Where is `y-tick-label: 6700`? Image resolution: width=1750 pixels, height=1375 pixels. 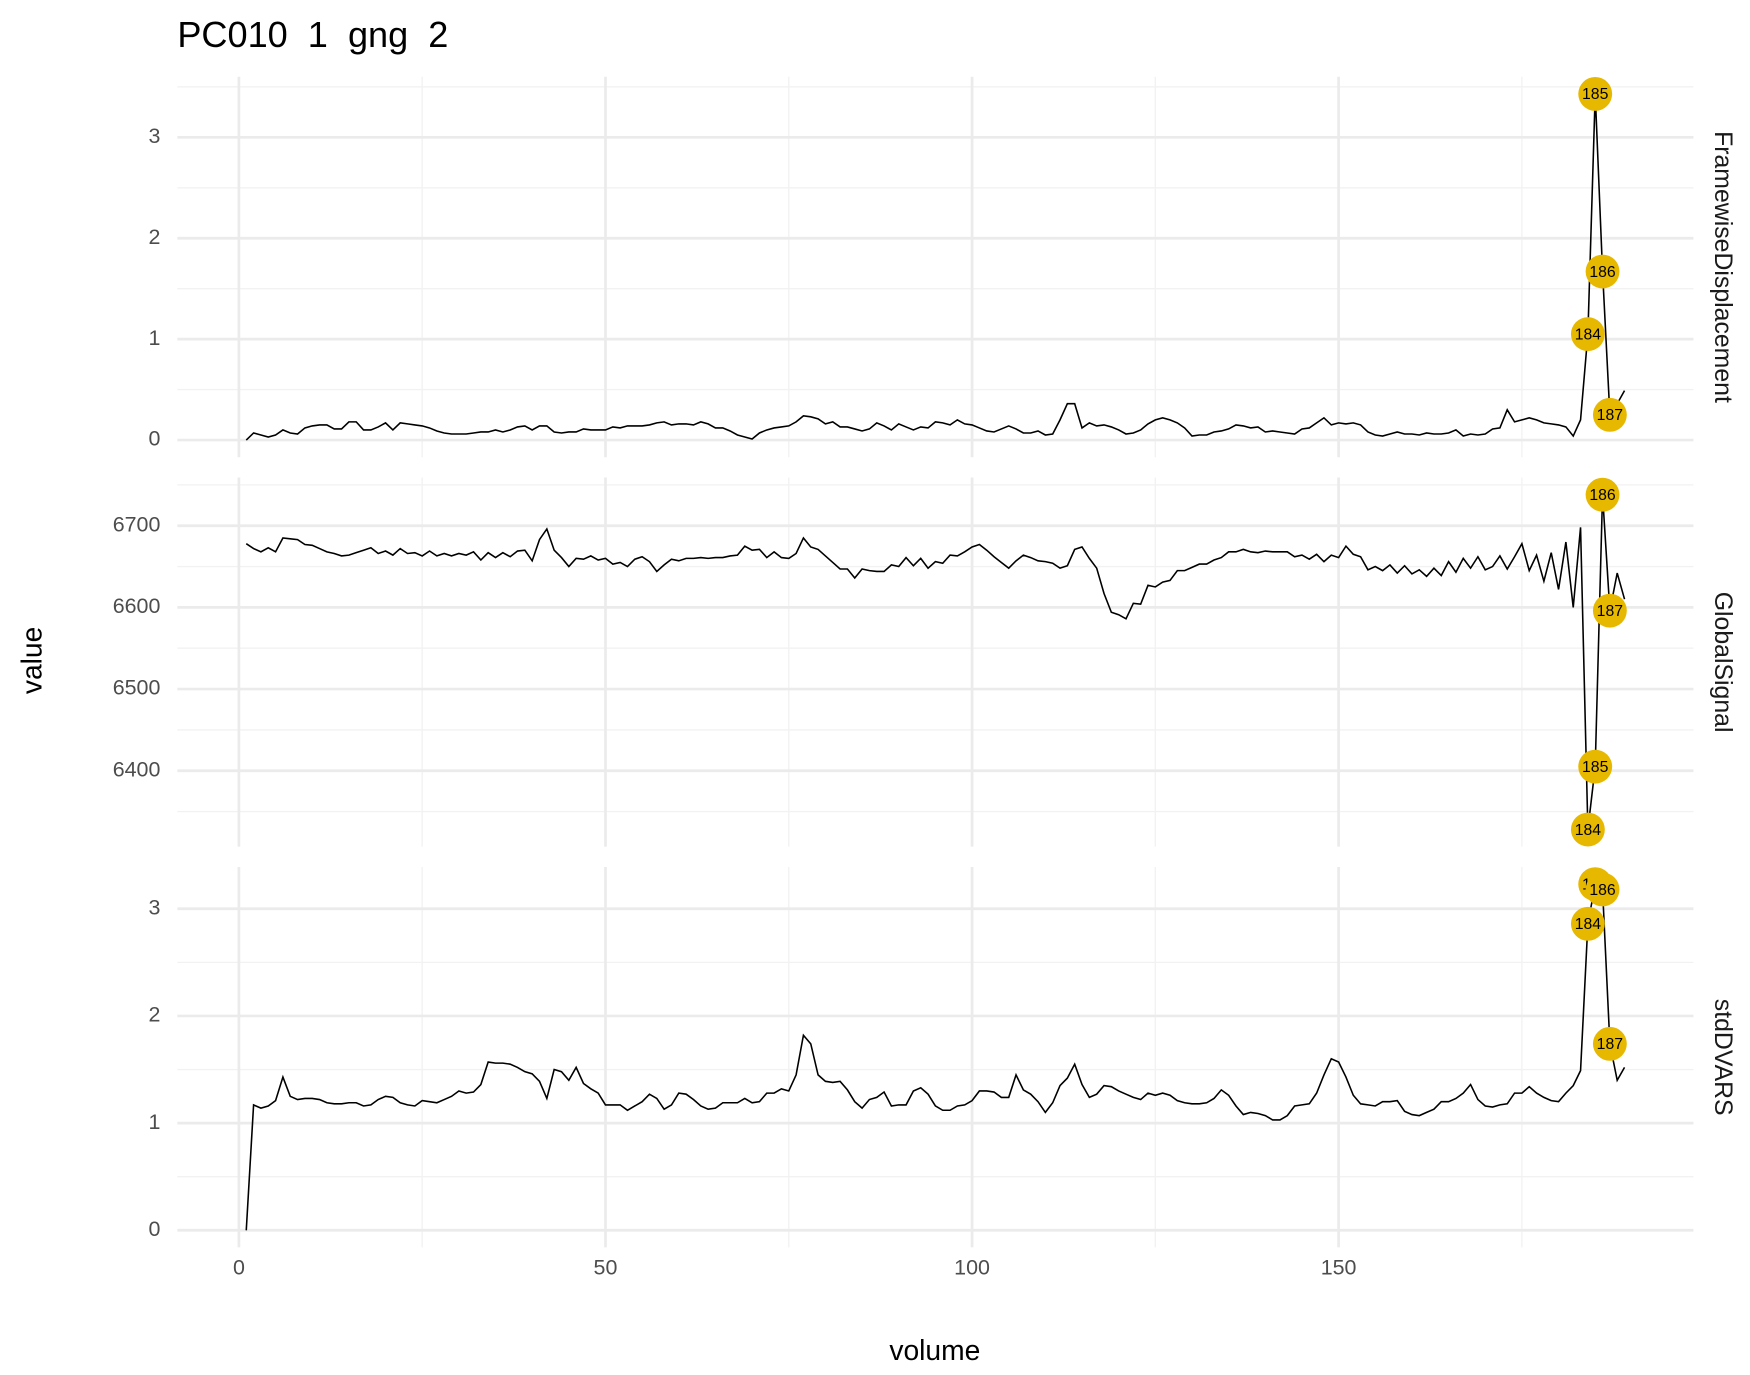
y-tick-label: 6700 is located at coordinates (137, 524).